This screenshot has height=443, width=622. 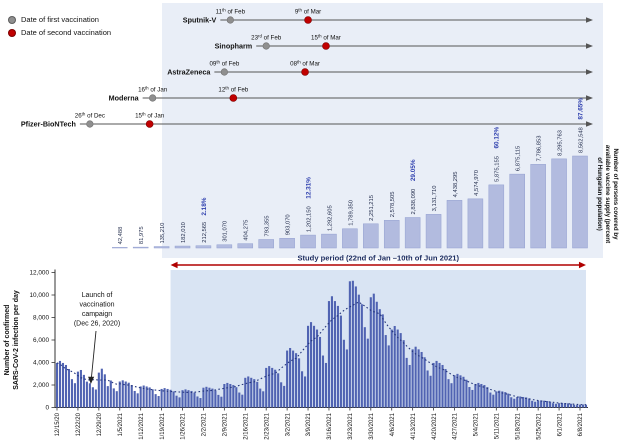 I want to click on epi-x-tick-label: 1/12/2021, so click(x=142, y=425).